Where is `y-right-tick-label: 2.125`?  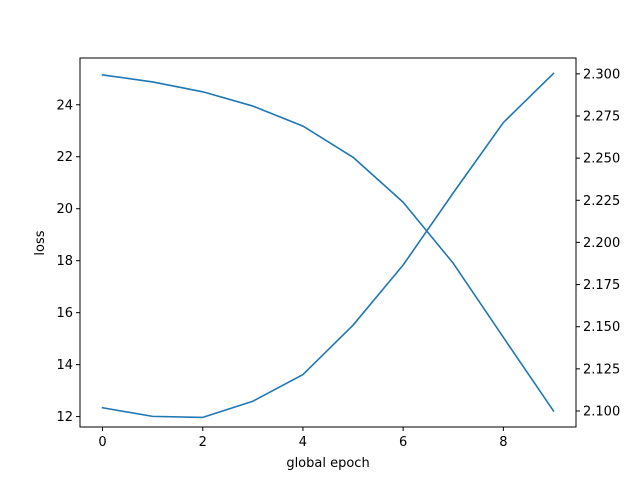
y-right-tick-label: 2.125 is located at coordinates (601, 369).